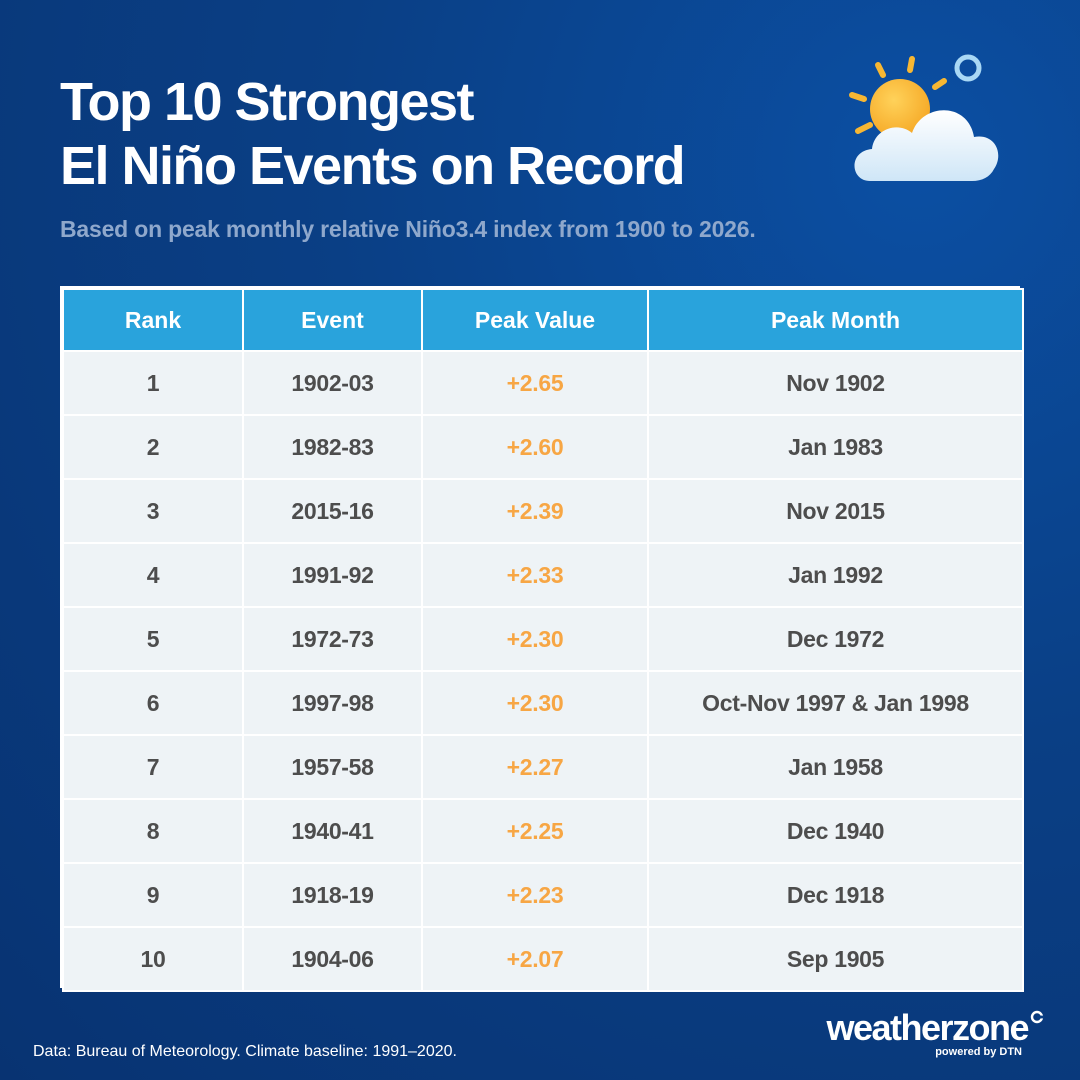  I want to click on event-cell: 2015-16, so click(332, 511).